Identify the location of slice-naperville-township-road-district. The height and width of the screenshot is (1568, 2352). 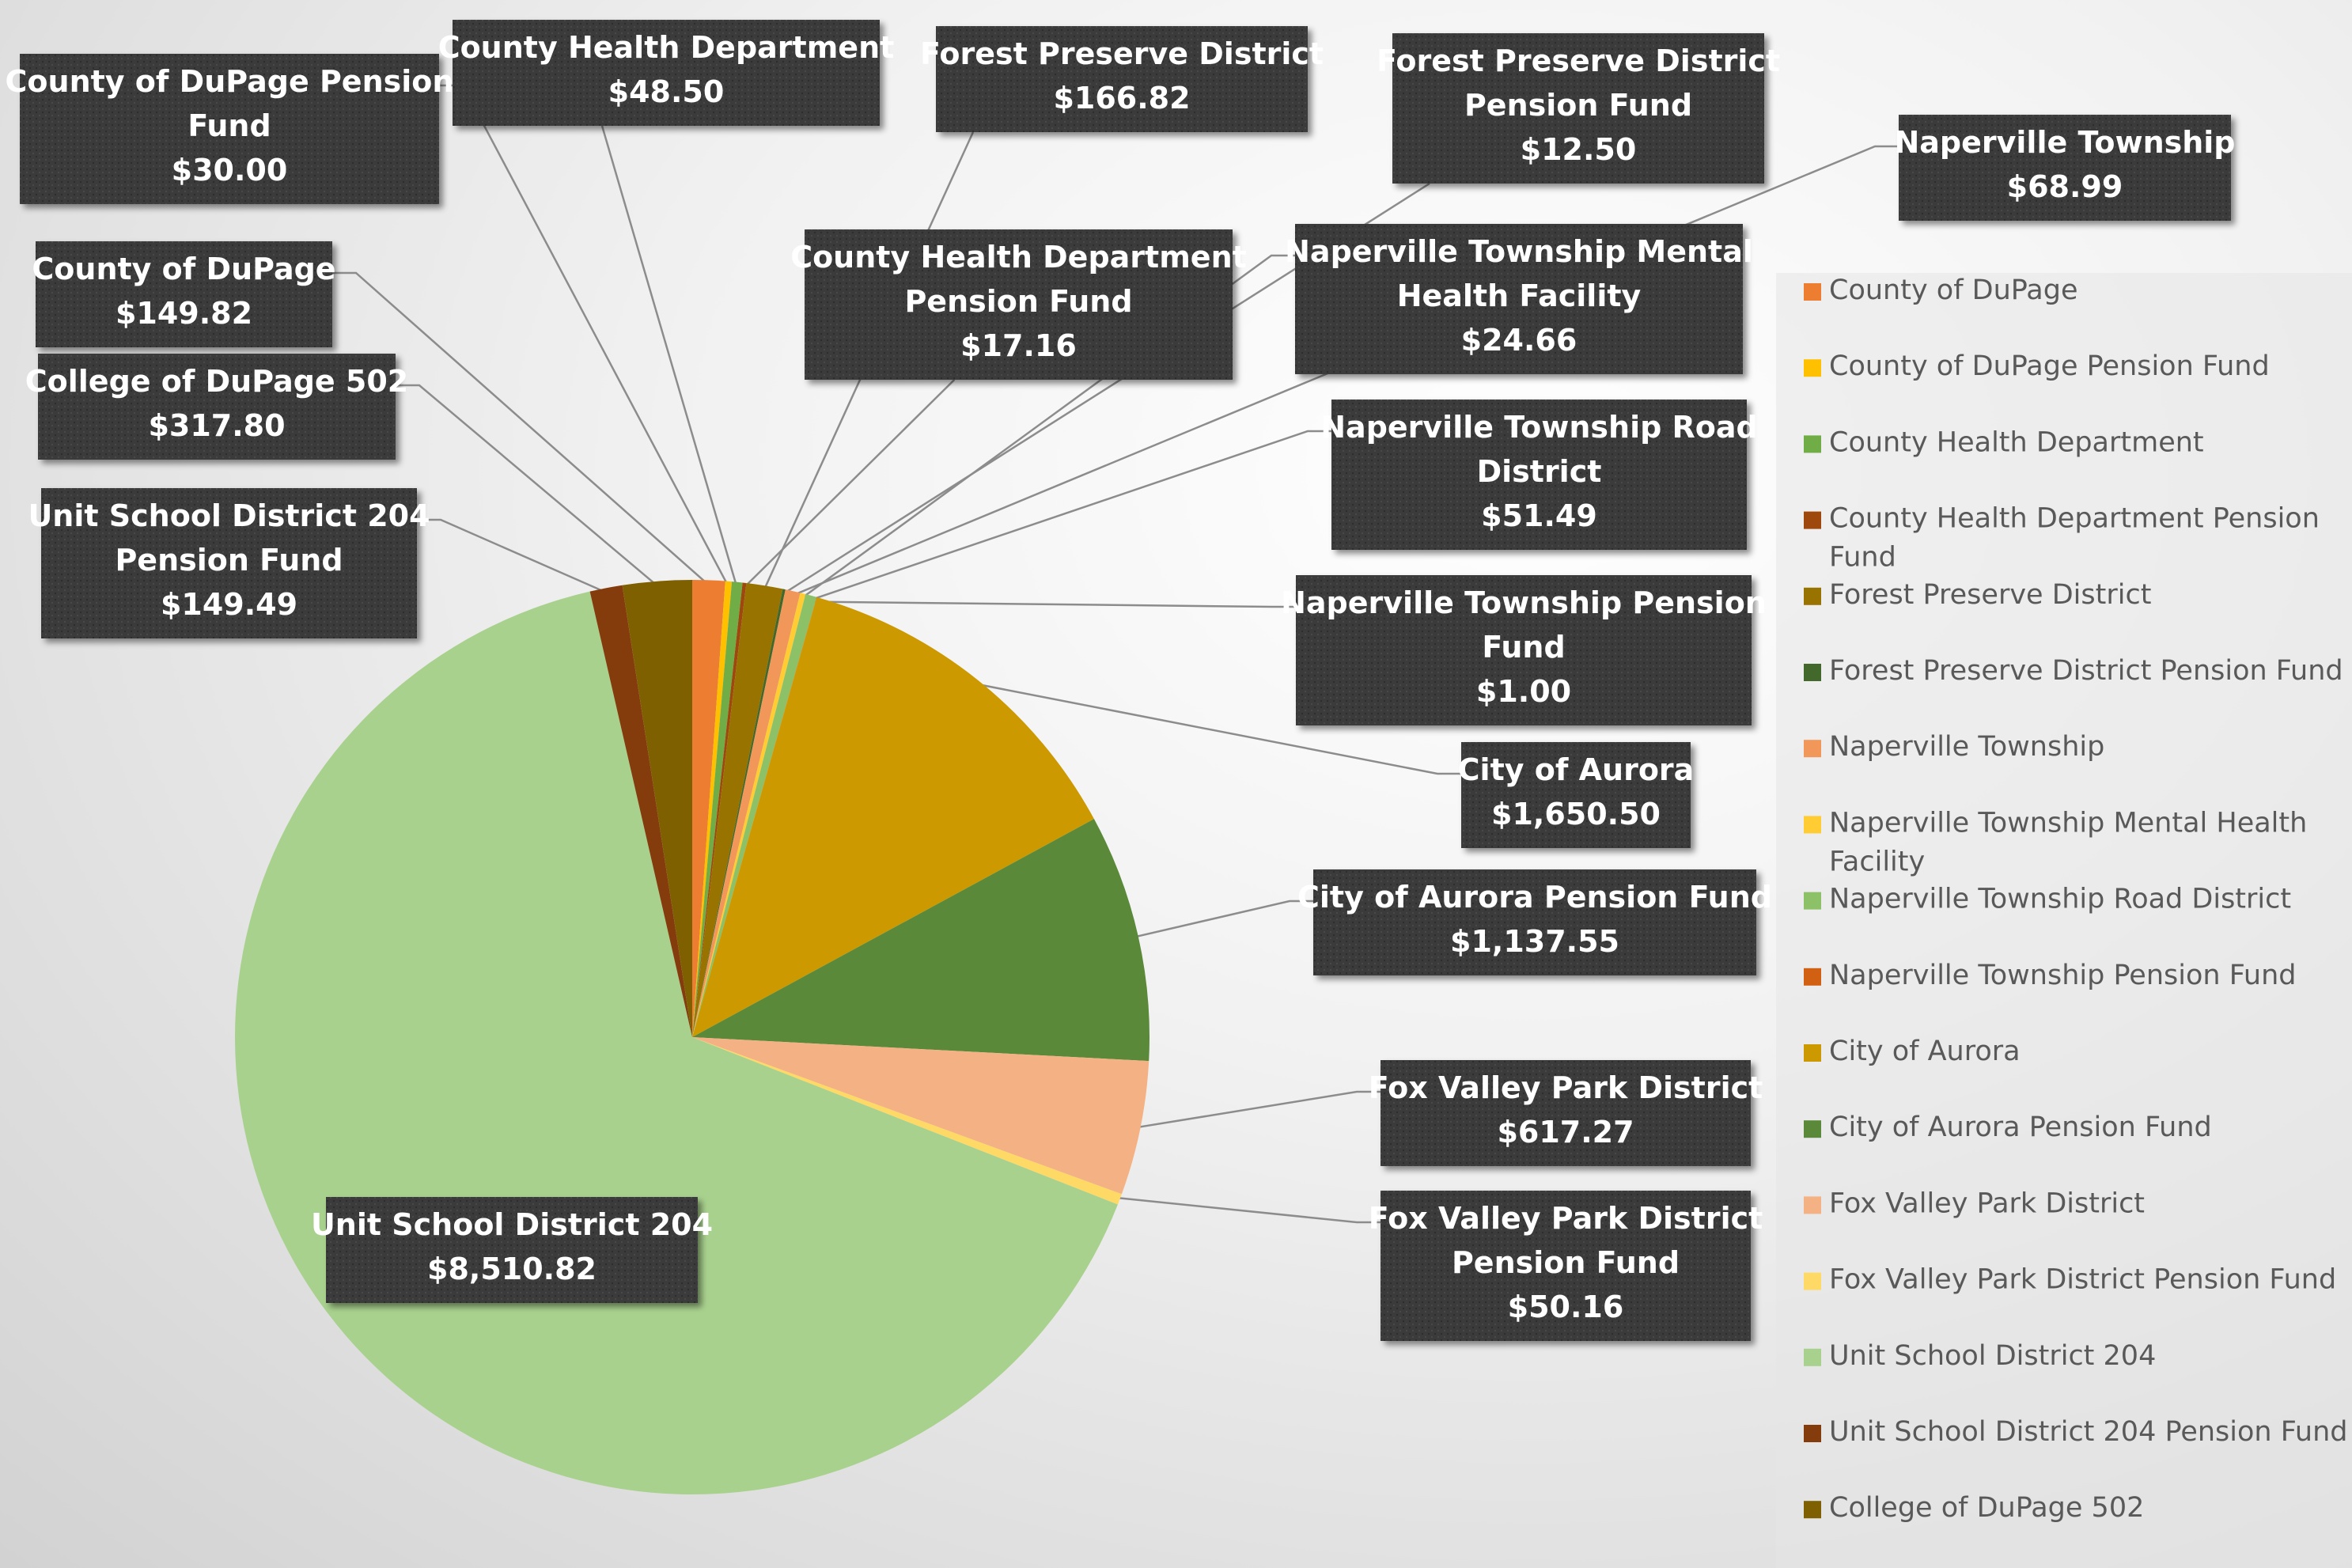
(754, 815).